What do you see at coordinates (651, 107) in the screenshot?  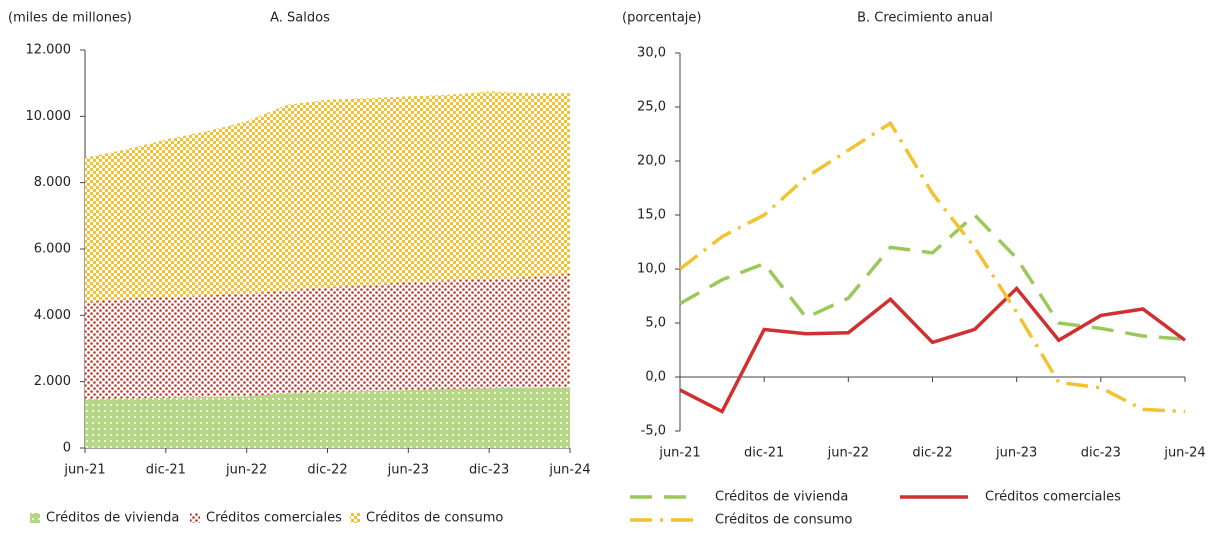 I see `y-tick-label: 25,0` at bounding box center [651, 107].